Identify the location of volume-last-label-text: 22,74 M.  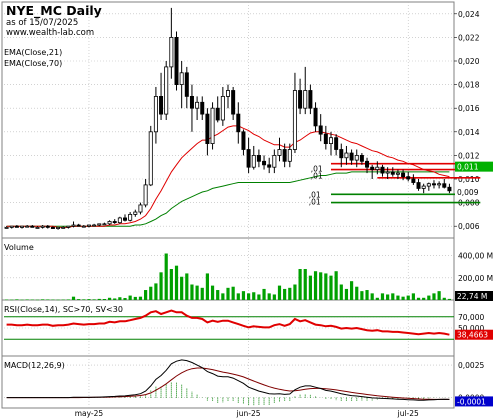
(472, 296).